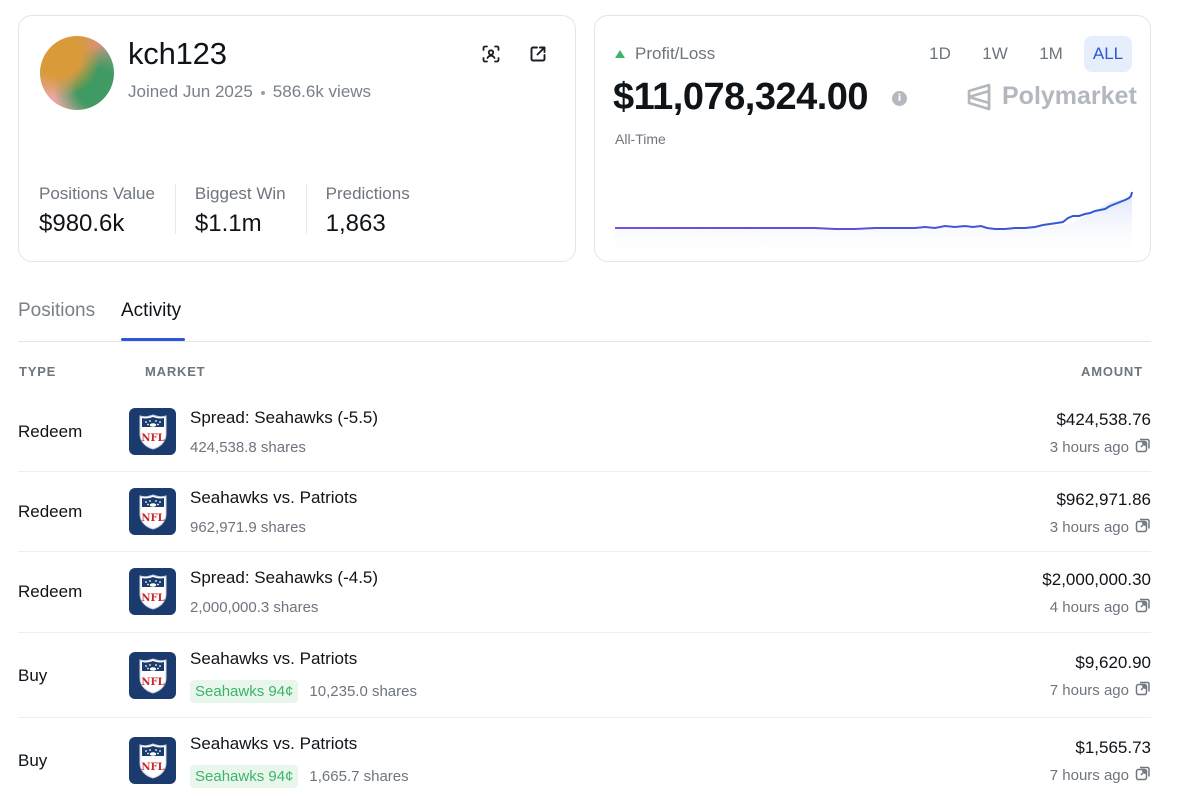 The image size is (1200, 796). What do you see at coordinates (303, 691) in the screenshot?
I see `row-subline: Seahawks 94¢ 10,235.0 shares` at bounding box center [303, 691].